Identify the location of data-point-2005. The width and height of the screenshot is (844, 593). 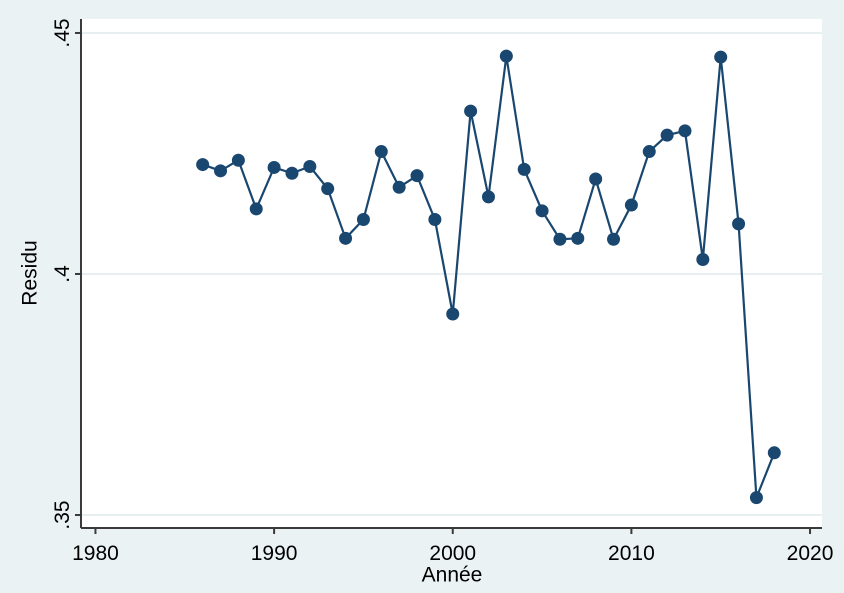
(542, 211).